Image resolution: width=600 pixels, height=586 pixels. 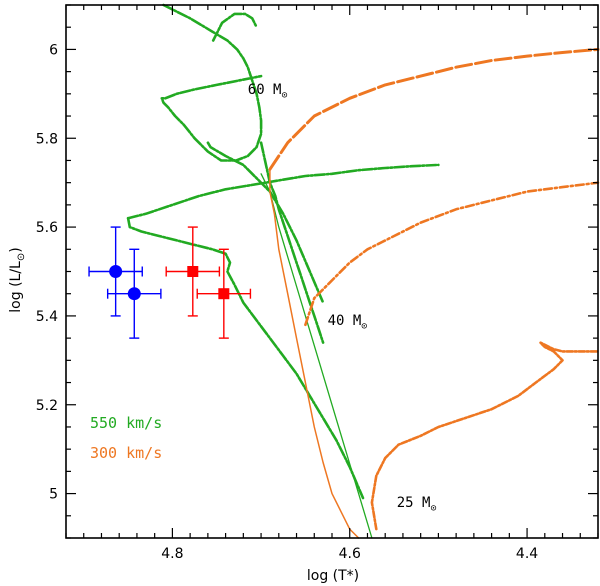 I want to click on track-60-msun-300kms-upper, so click(x=434, y=109).